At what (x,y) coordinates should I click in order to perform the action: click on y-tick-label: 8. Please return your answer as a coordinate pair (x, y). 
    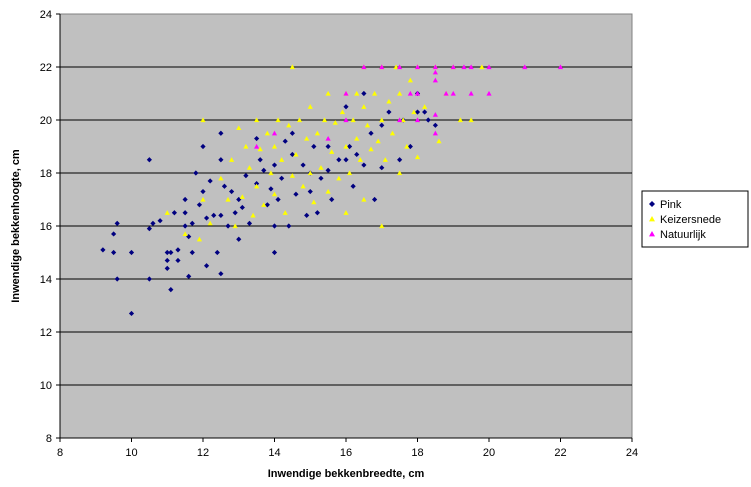
    Looking at the image, I should click on (49, 439).